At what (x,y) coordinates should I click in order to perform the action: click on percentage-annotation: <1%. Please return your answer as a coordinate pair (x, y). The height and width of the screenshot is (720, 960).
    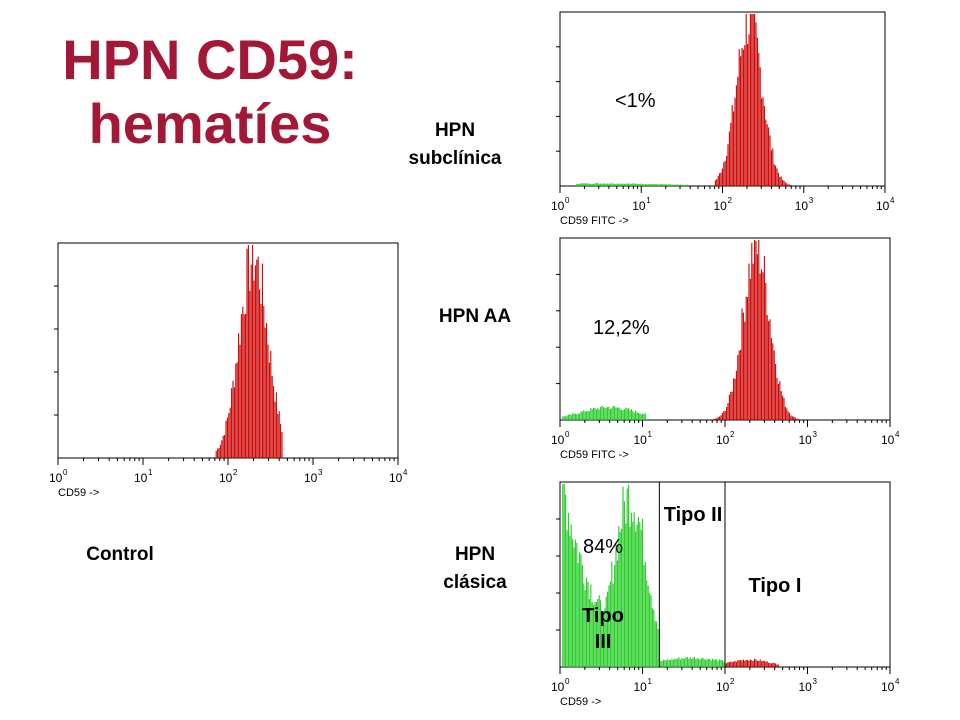
    Looking at the image, I should click on (635, 101).